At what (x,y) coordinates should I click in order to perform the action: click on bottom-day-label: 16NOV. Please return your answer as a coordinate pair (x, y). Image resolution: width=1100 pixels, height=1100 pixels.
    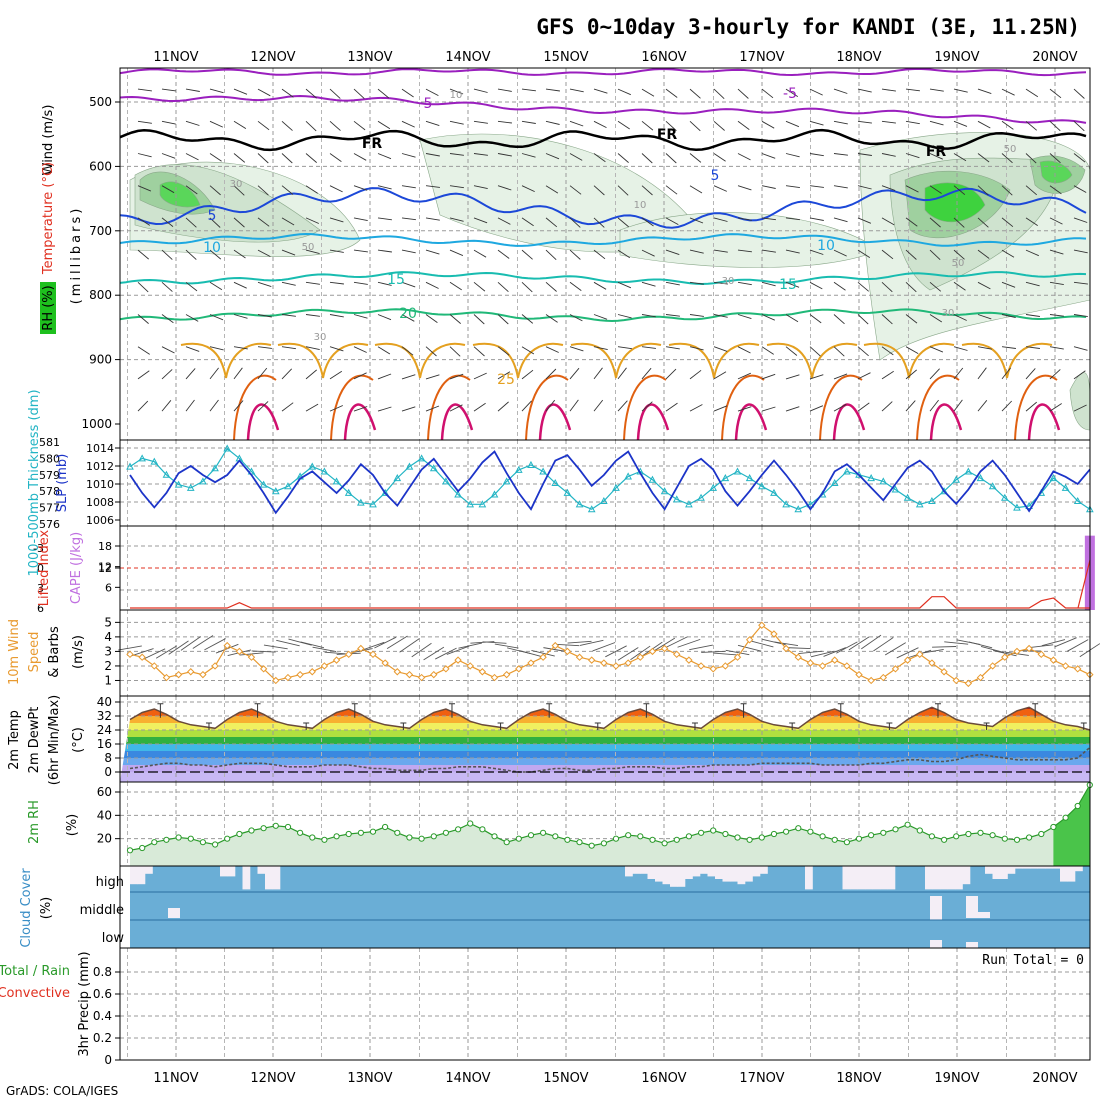
    Looking at the image, I should click on (663, 1078).